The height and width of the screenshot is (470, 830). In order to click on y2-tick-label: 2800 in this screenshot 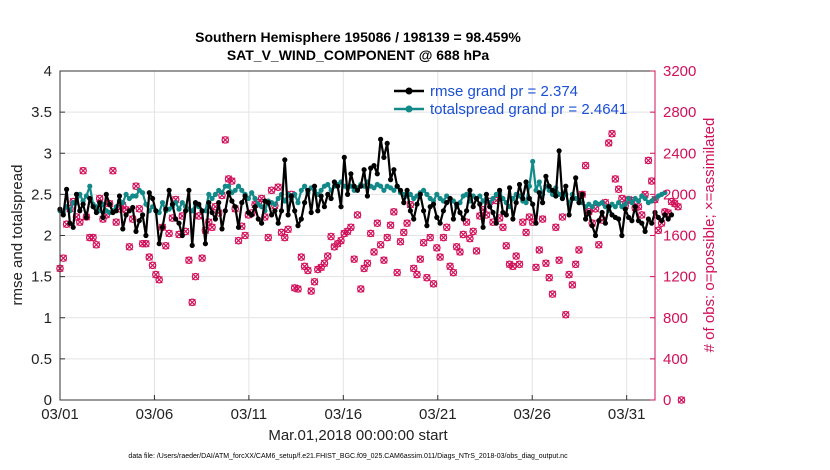, I will do `click(679, 112)`.